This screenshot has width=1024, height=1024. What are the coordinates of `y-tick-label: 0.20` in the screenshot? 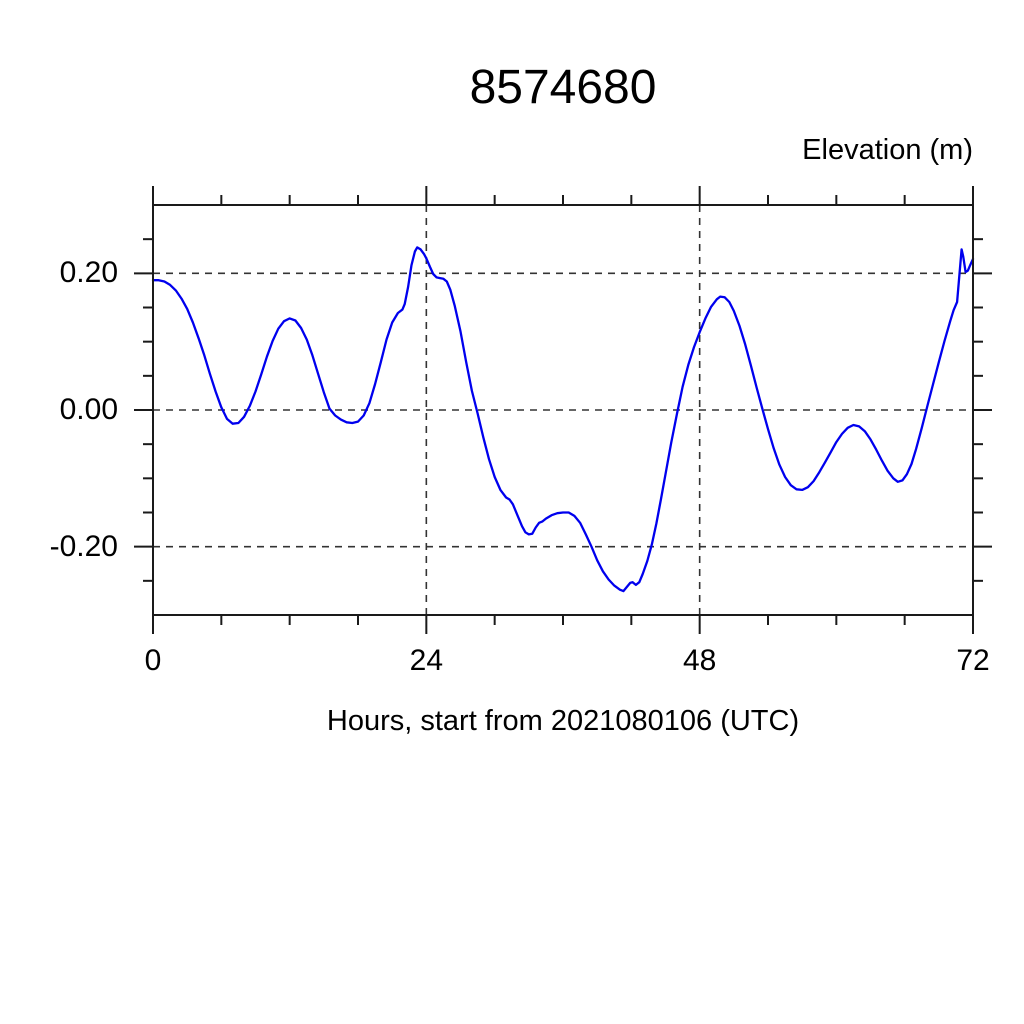 It's located at (88, 273).